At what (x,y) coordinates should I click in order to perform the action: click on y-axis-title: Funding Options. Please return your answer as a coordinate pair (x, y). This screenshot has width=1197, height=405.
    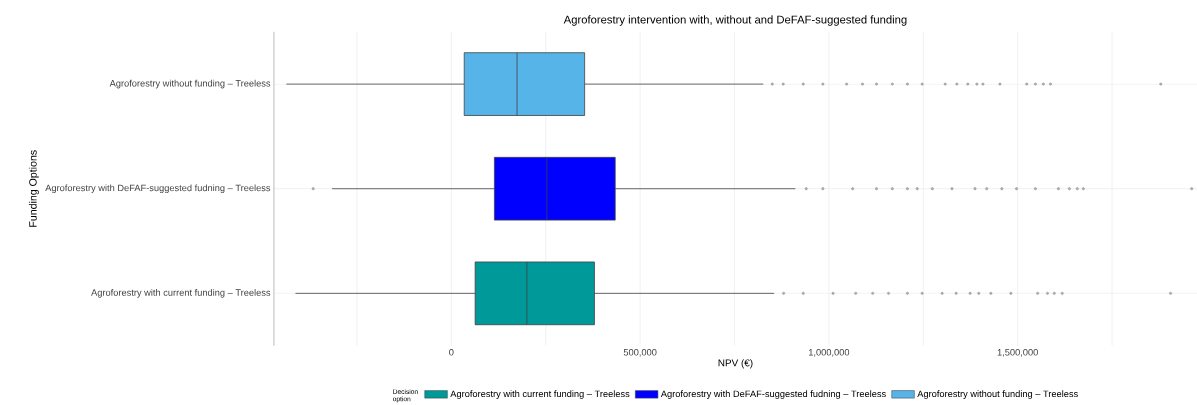
    Looking at the image, I should click on (33, 188).